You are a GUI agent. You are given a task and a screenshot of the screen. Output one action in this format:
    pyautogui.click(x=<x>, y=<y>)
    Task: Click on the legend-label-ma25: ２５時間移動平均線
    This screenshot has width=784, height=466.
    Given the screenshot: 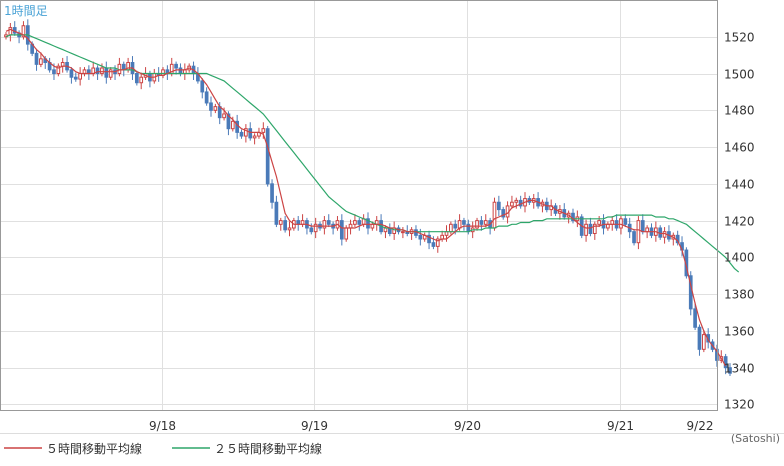 What is the action you would take?
    pyautogui.click(x=268, y=448)
    